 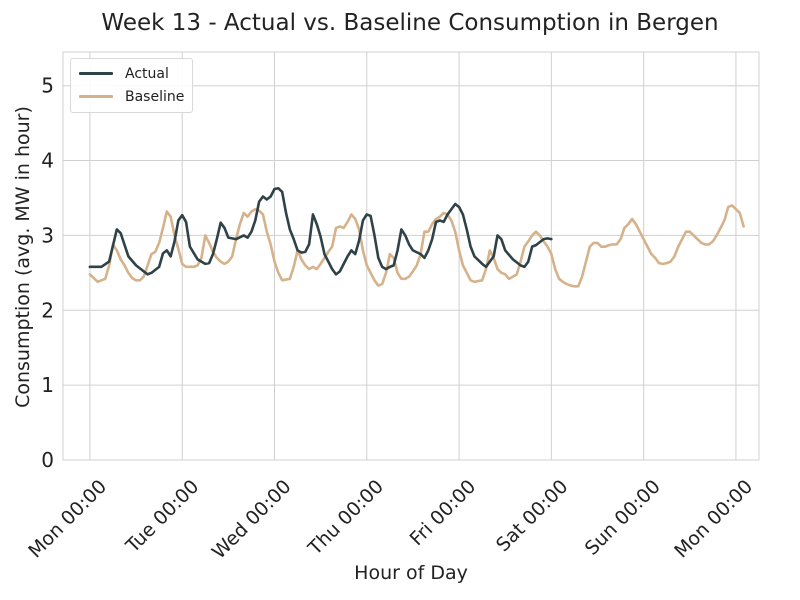 What do you see at coordinates (23, 257) in the screenshot?
I see `y-axis-label: Consumption (avg. MW in hour)` at bounding box center [23, 257].